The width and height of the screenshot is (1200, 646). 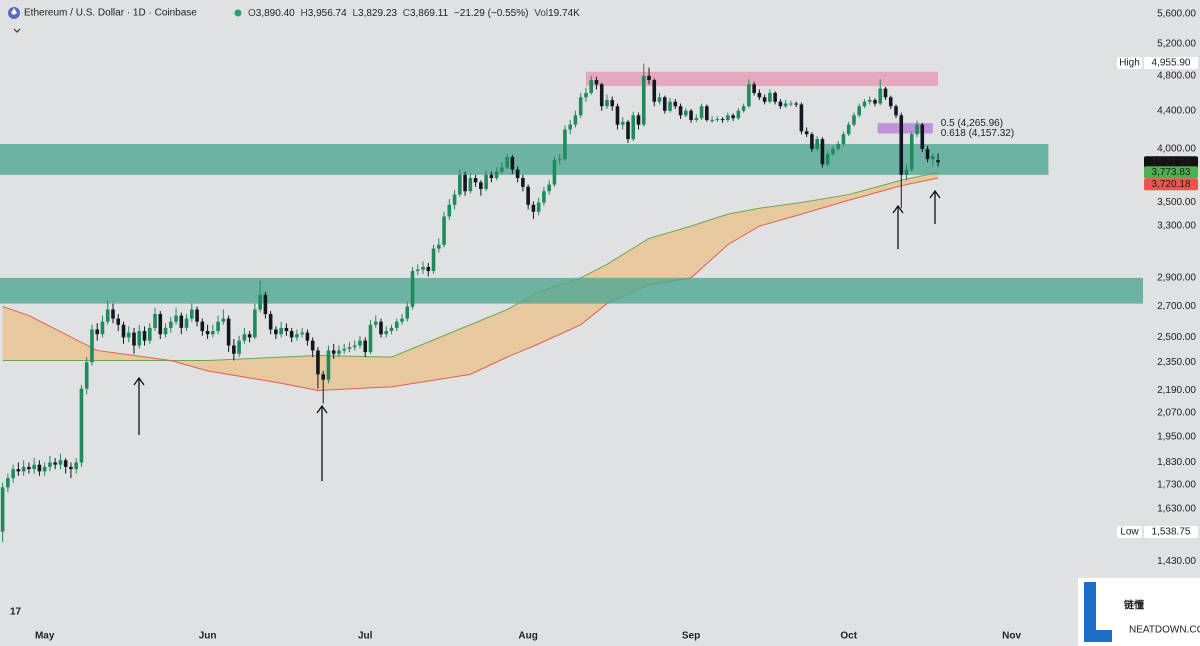 I want to click on ohlc-key: L, so click(x=355, y=13).